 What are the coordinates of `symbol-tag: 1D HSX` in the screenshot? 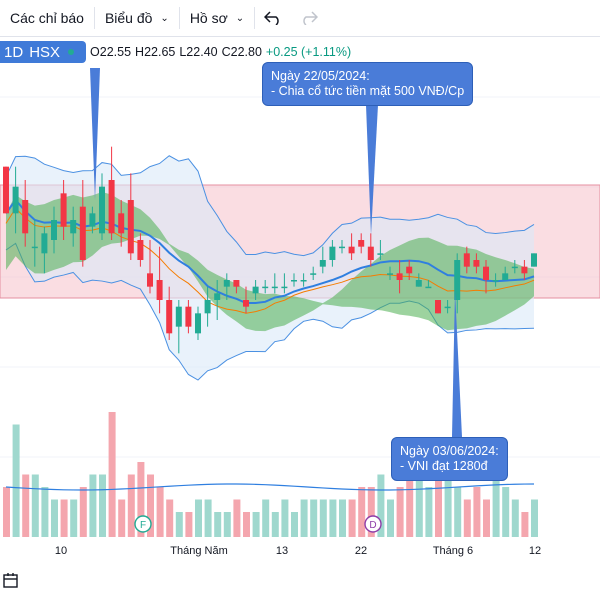 It's located at (43, 52).